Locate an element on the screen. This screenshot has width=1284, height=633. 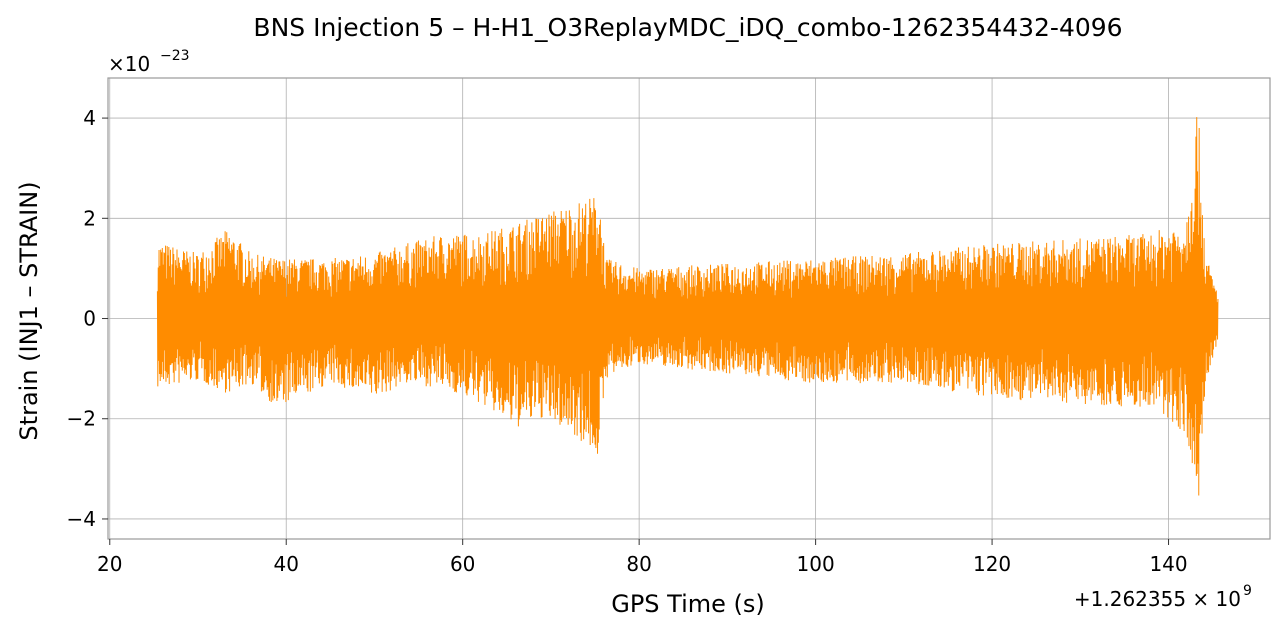
y-tick-label: −4 is located at coordinates (81, 519).